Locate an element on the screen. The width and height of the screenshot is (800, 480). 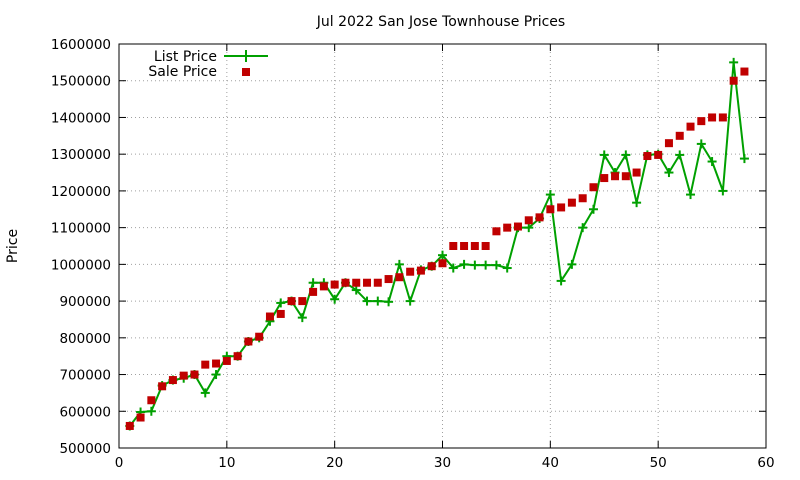
y-tick-label: 1100000 is located at coordinates (81, 229).